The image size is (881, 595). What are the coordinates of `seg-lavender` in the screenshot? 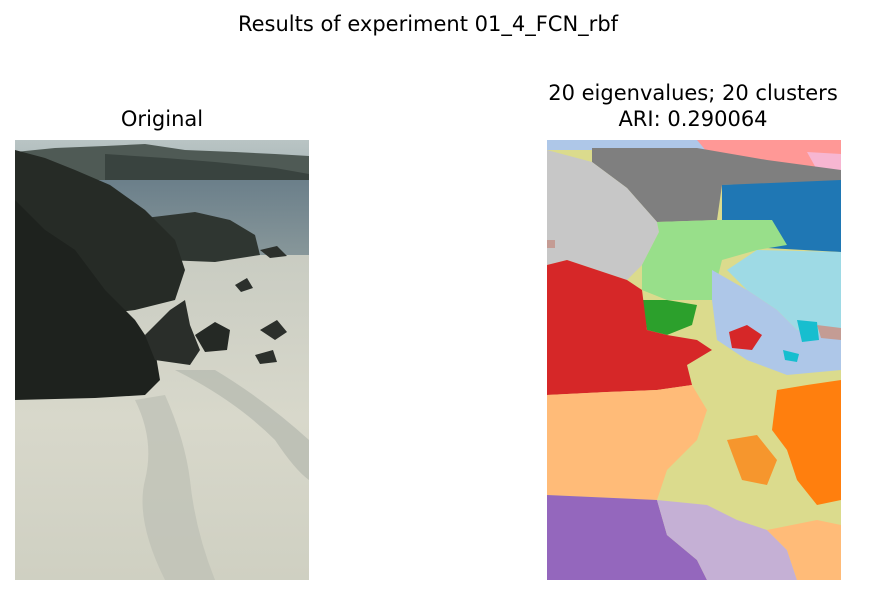 It's located at (727, 540).